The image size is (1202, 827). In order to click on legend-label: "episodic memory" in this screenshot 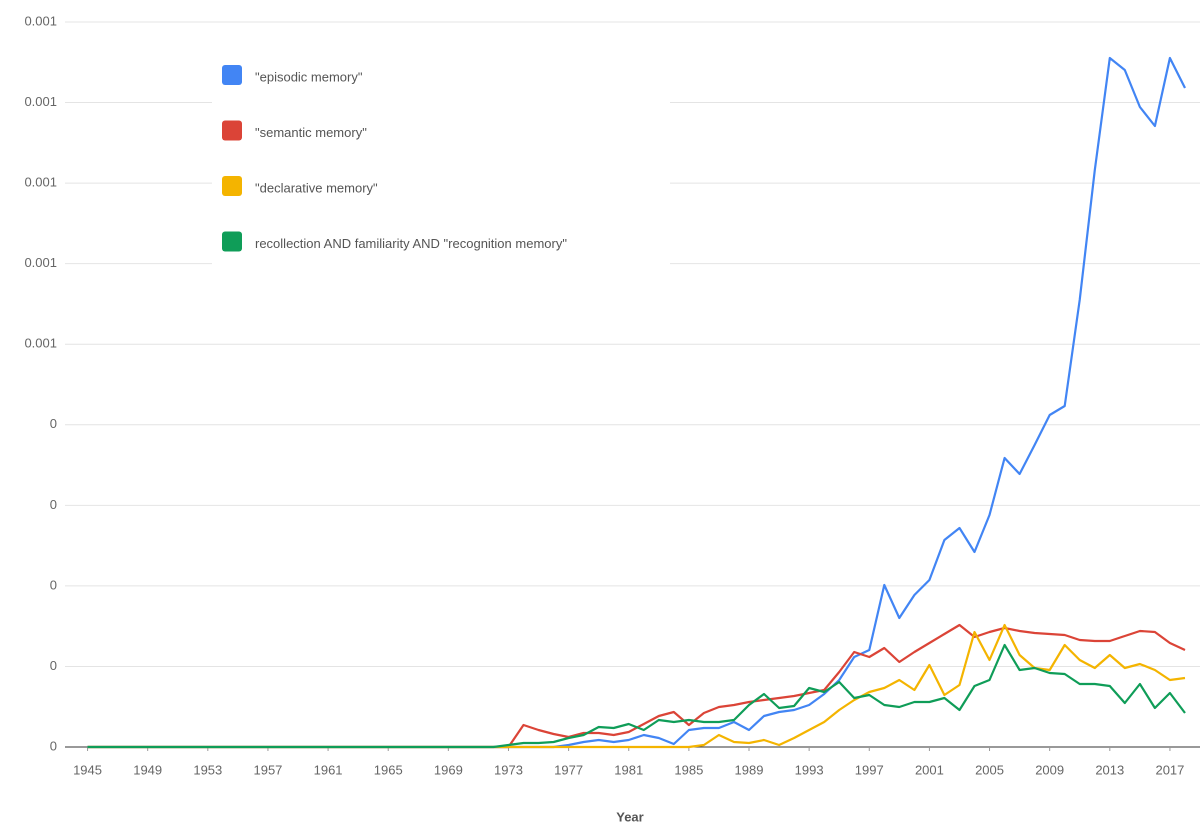, I will do `click(309, 76)`.